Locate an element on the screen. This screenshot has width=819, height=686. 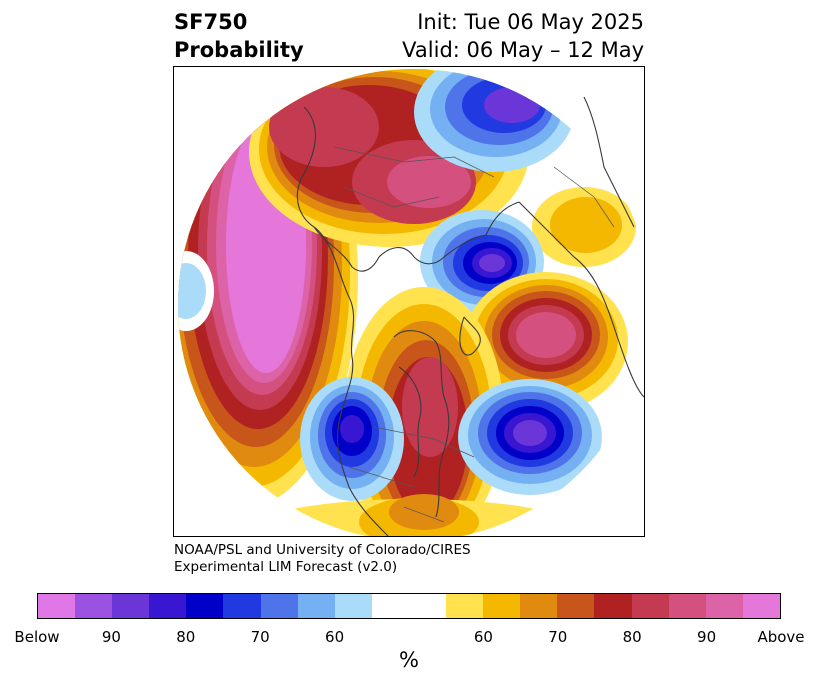
title-quantity: Probability is located at coordinates (239, 50).